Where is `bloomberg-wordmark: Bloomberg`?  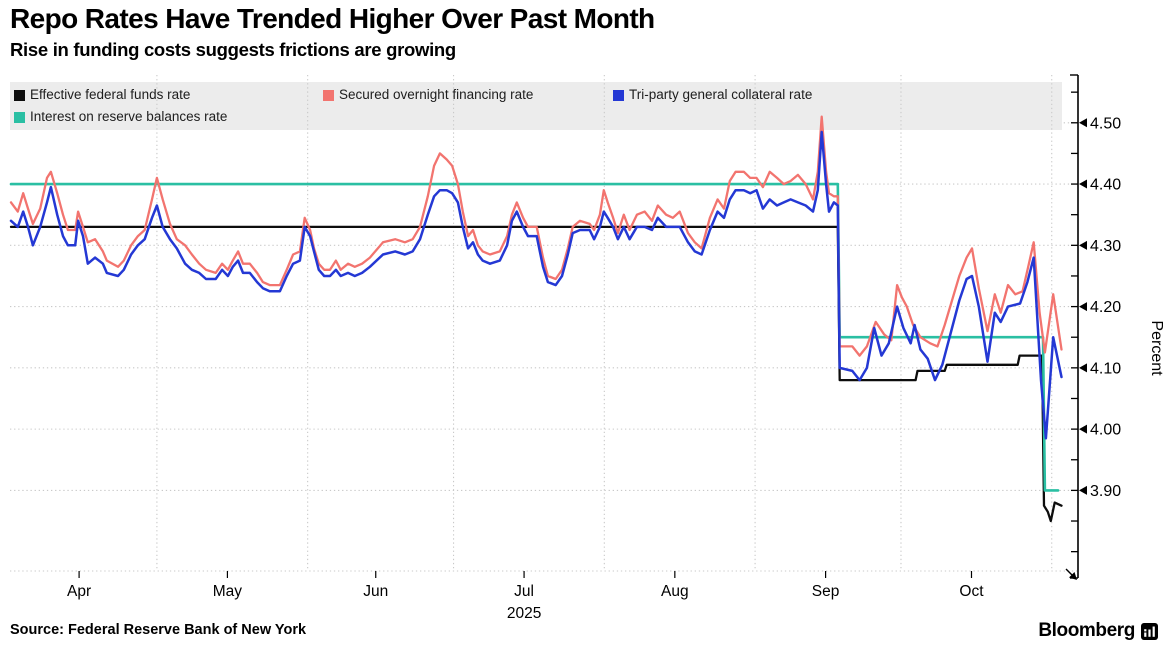
bloomberg-wordmark: Bloomberg is located at coordinates (1086, 630).